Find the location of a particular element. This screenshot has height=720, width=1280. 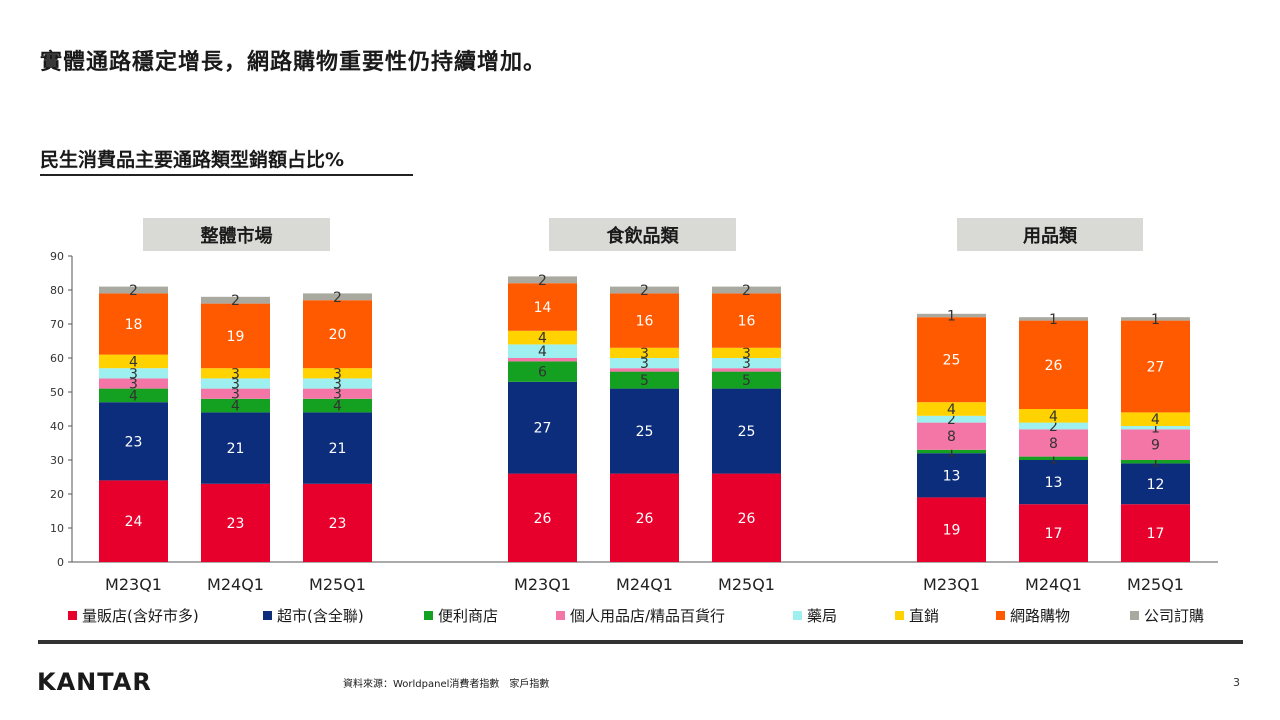

y-tick-label: 90 is located at coordinates (57, 256).